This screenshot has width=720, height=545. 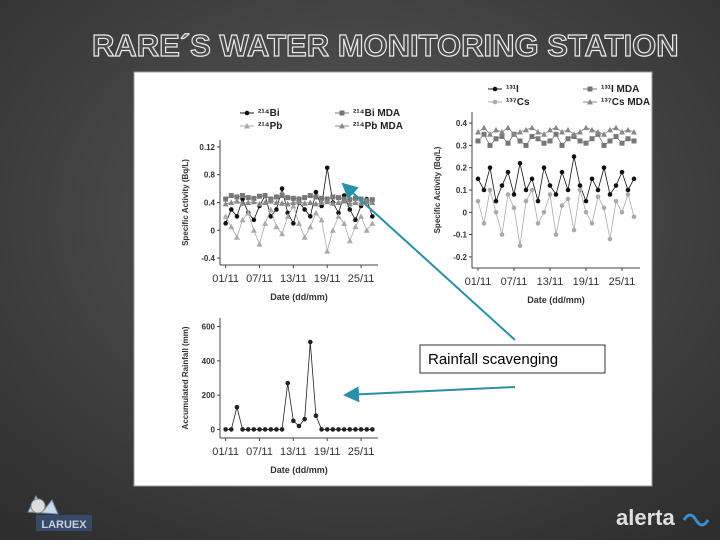 I want to click on legend-label: ¹³¹I MDA, so click(x=620, y=89).